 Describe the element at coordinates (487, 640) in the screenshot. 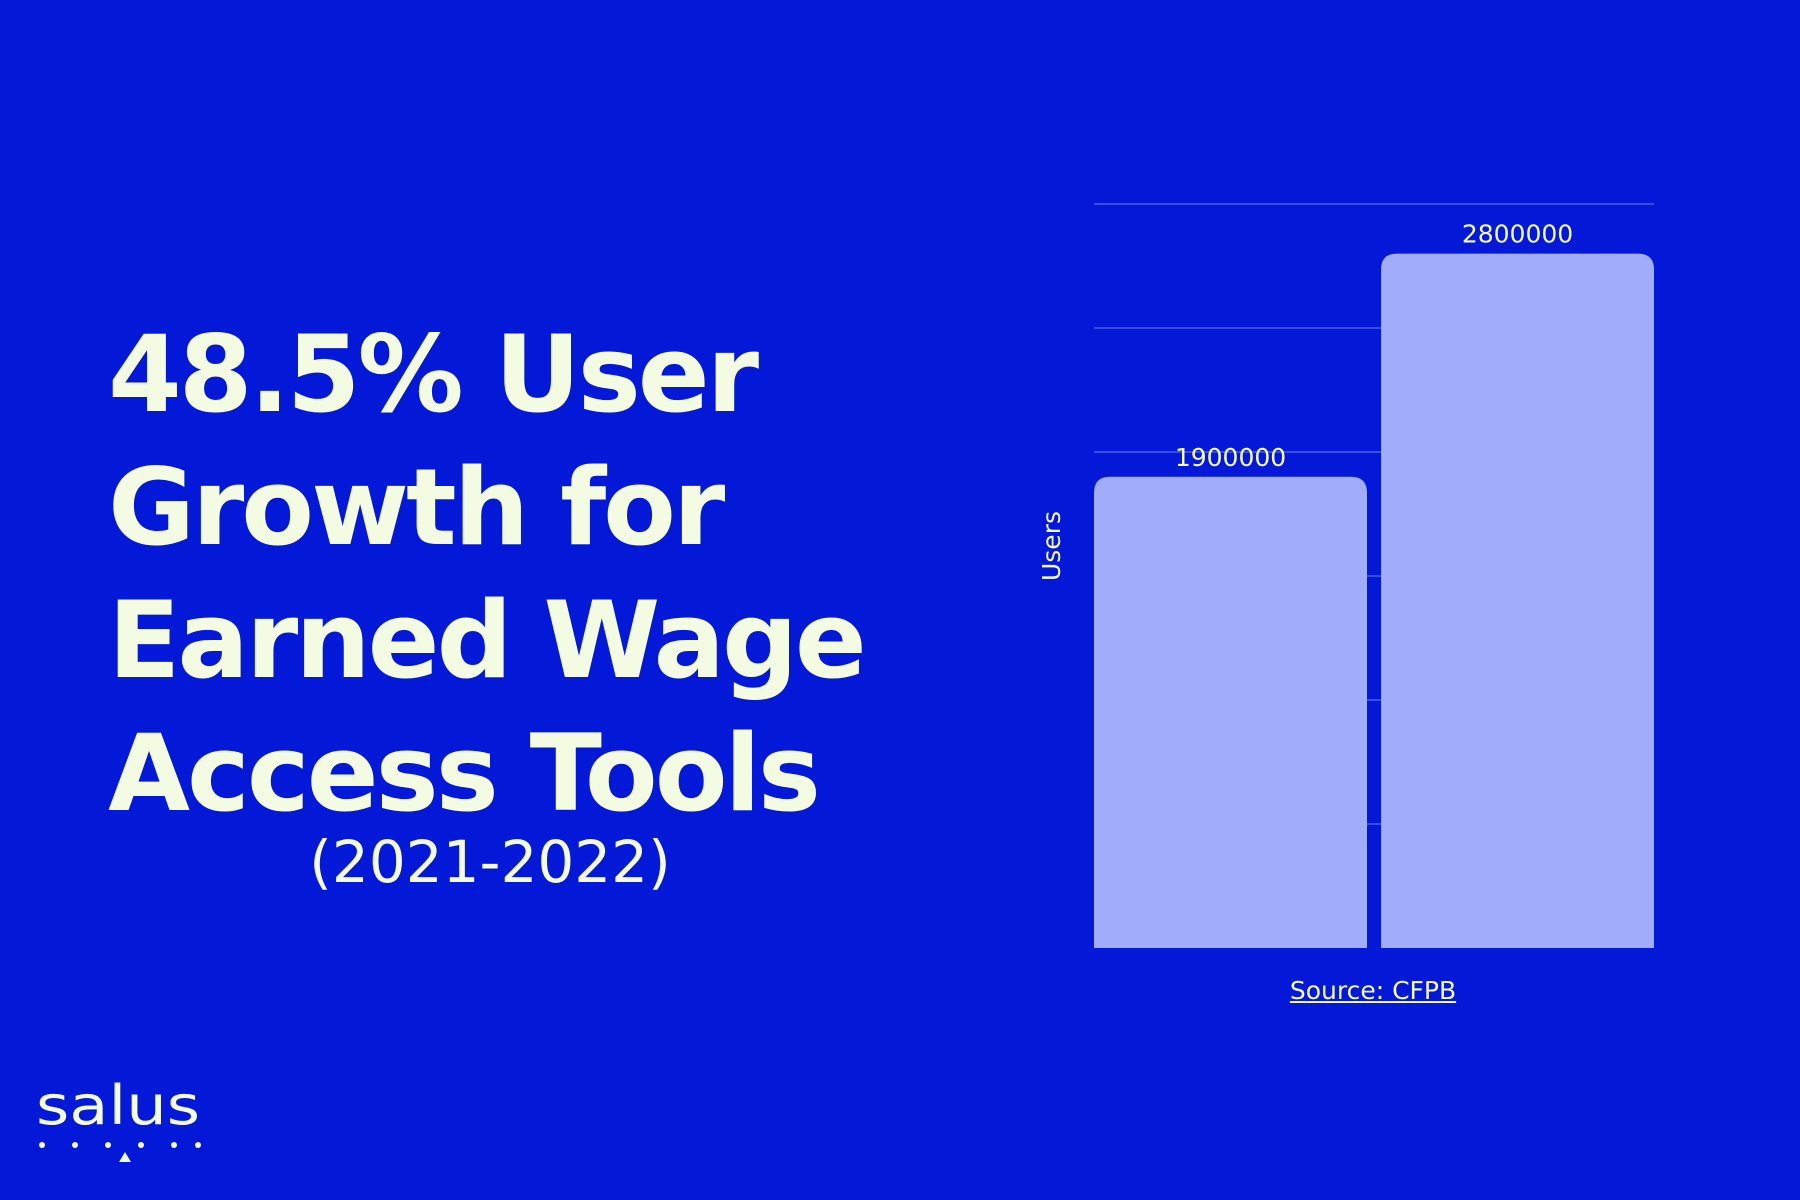

I see `headline-line-3: Earned Wage` at that location.